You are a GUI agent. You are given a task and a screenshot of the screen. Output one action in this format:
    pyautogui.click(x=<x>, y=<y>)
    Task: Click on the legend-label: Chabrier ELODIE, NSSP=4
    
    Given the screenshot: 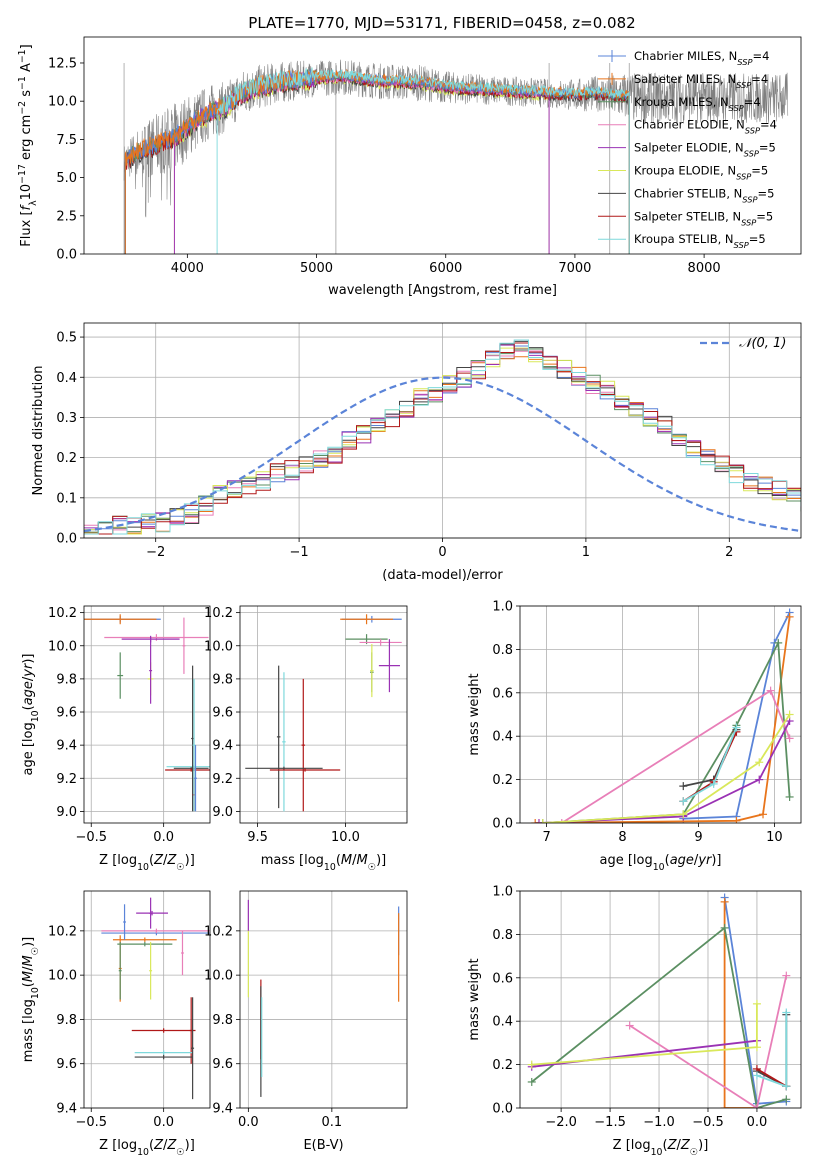 What is the action you would take?
    pyautogui.click(x=705, y=127)
    